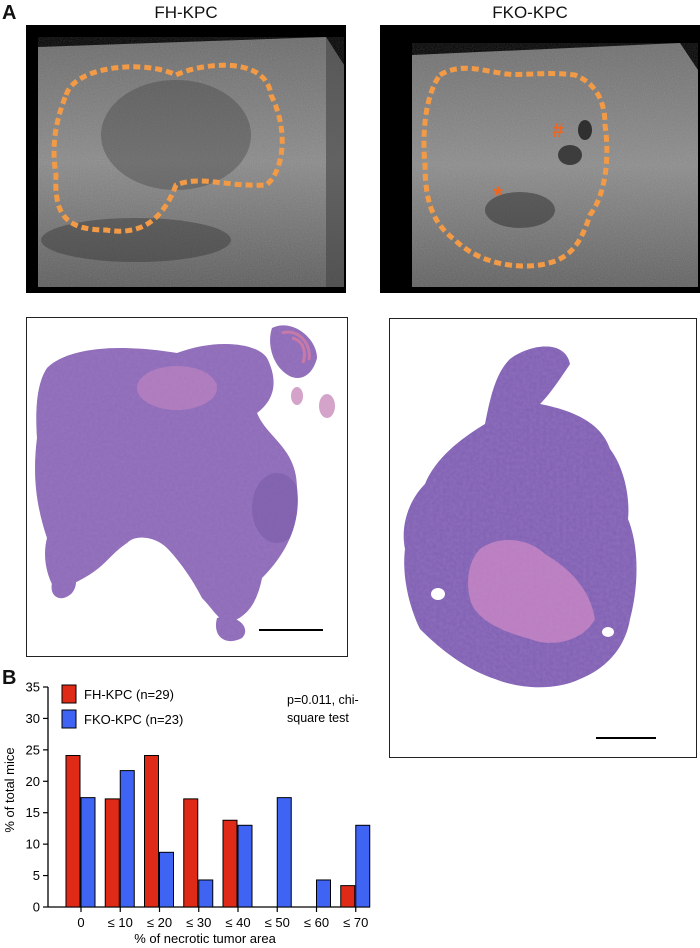 Image resolution: width=700 pixels, height=948 pixels. I want to click on stats-note-line-1: p=0.011, chi-, so click(323, 700).